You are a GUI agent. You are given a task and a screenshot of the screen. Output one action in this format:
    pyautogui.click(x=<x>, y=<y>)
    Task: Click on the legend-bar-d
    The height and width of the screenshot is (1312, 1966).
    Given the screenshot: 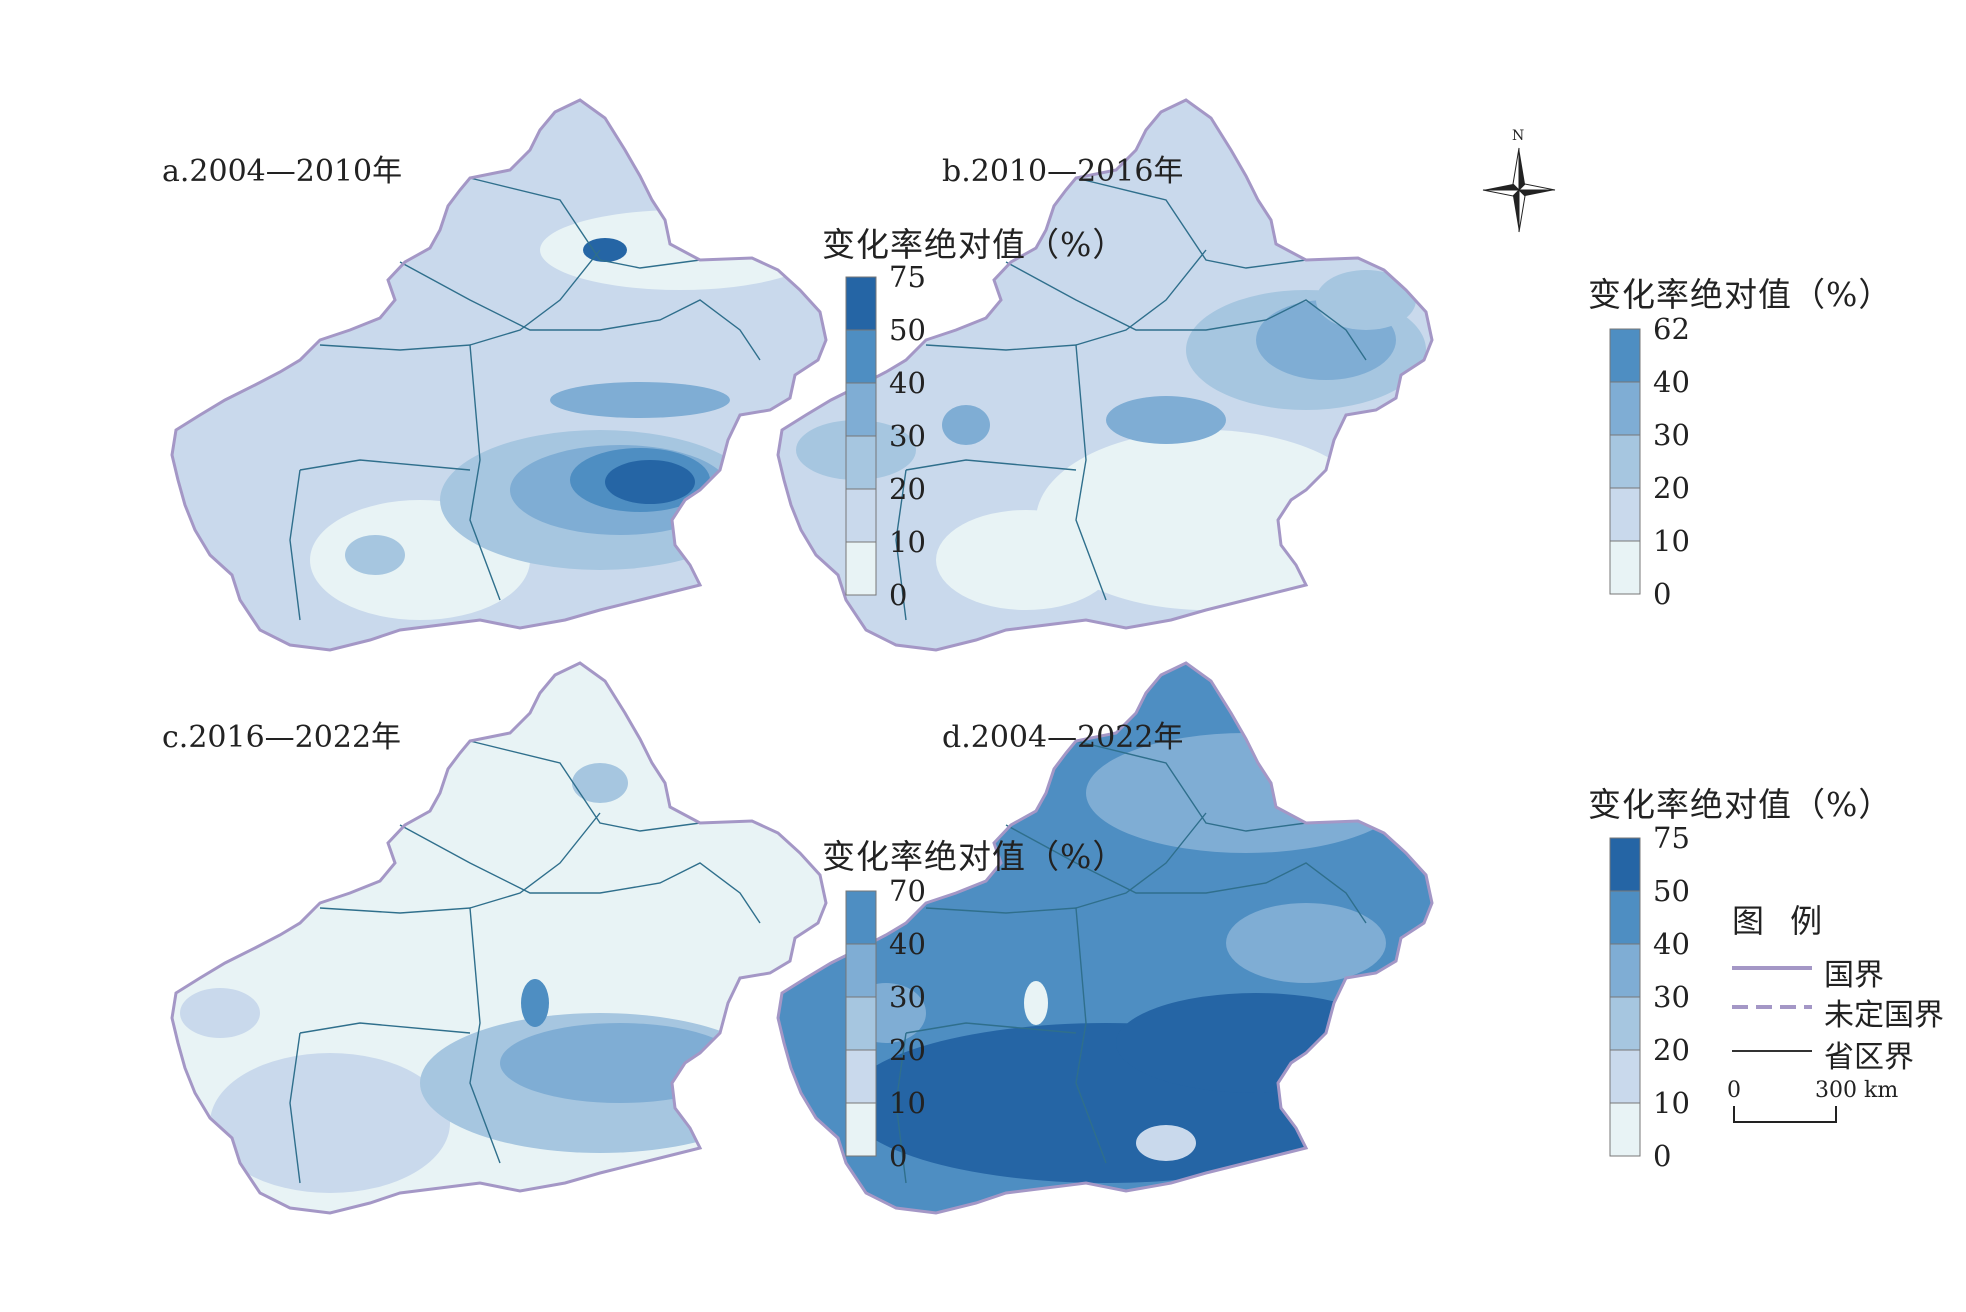 What is the action you would take?
    pyautogui.click(x=1625, y=997)
    